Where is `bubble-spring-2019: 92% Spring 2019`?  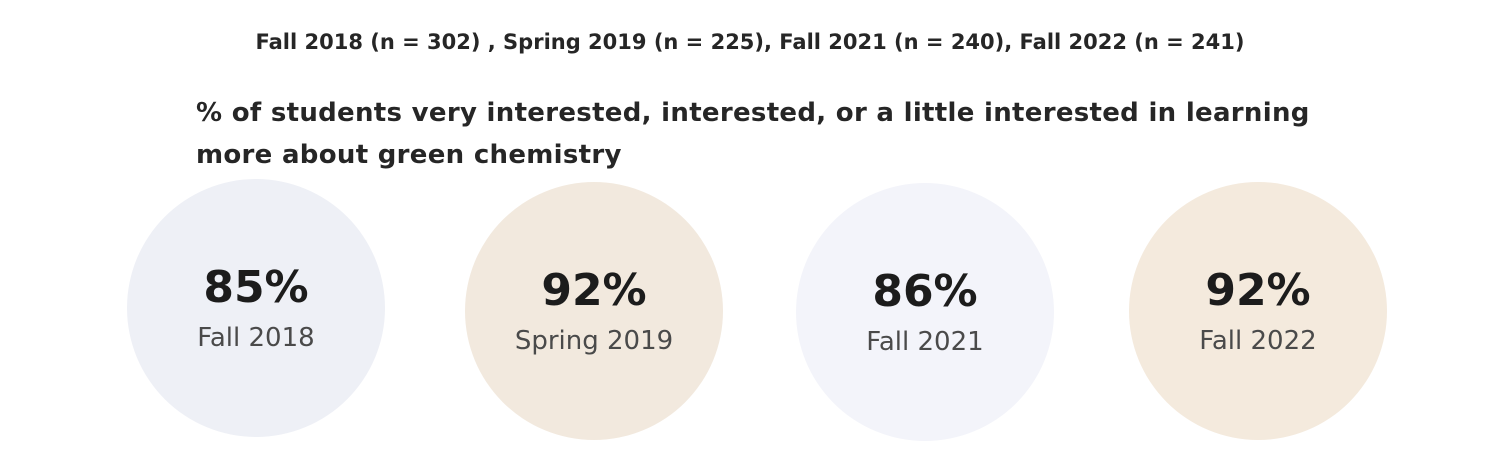 bubble-spring-2019: 92% Spring 2019 is located at coordinates (594, 311).